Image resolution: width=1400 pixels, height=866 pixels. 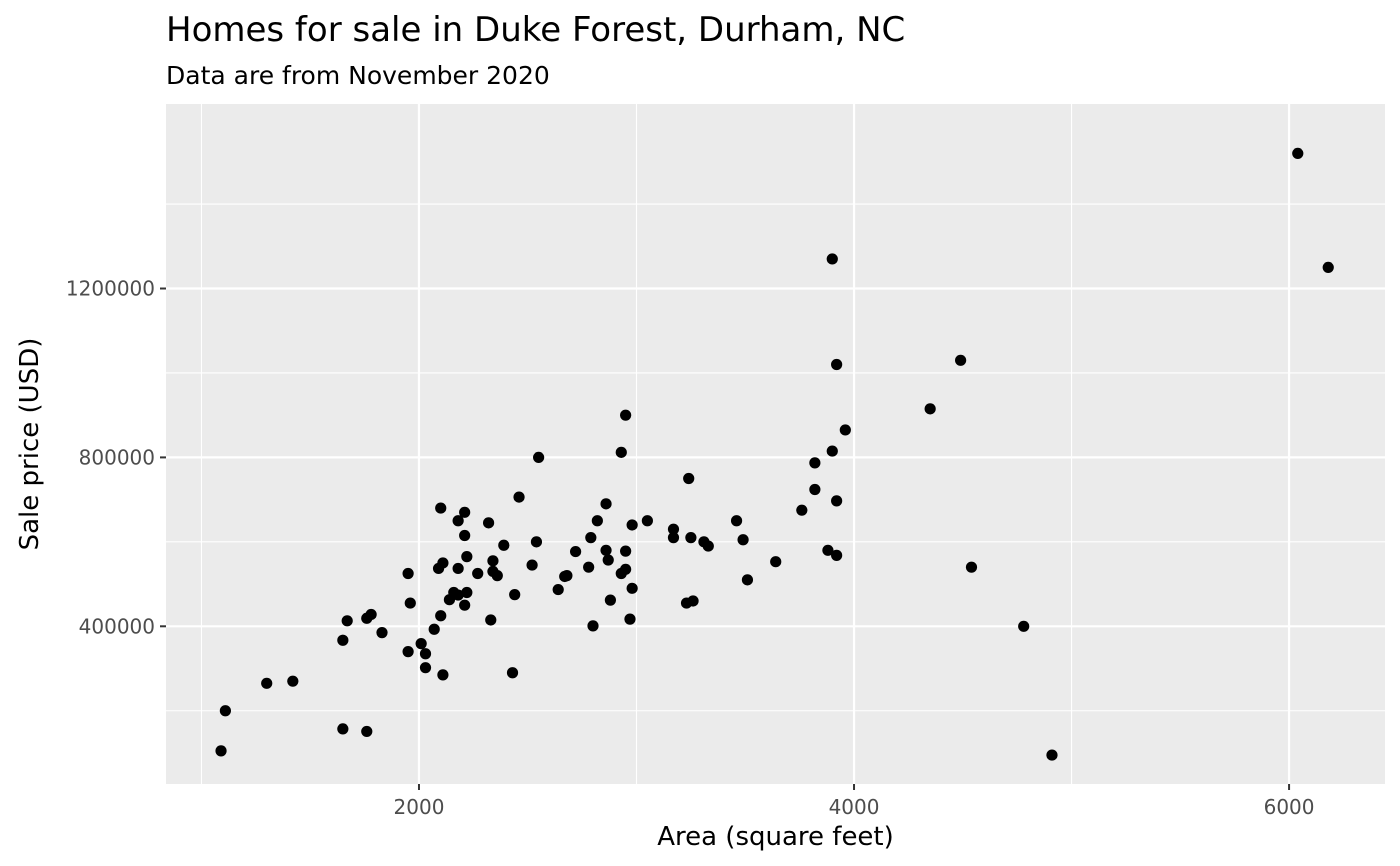 What do you see at coordinates (358, 75) in the screenshot?
I see `chart-subtitle: Data are from November 2020` at bounding box center [358, 75].